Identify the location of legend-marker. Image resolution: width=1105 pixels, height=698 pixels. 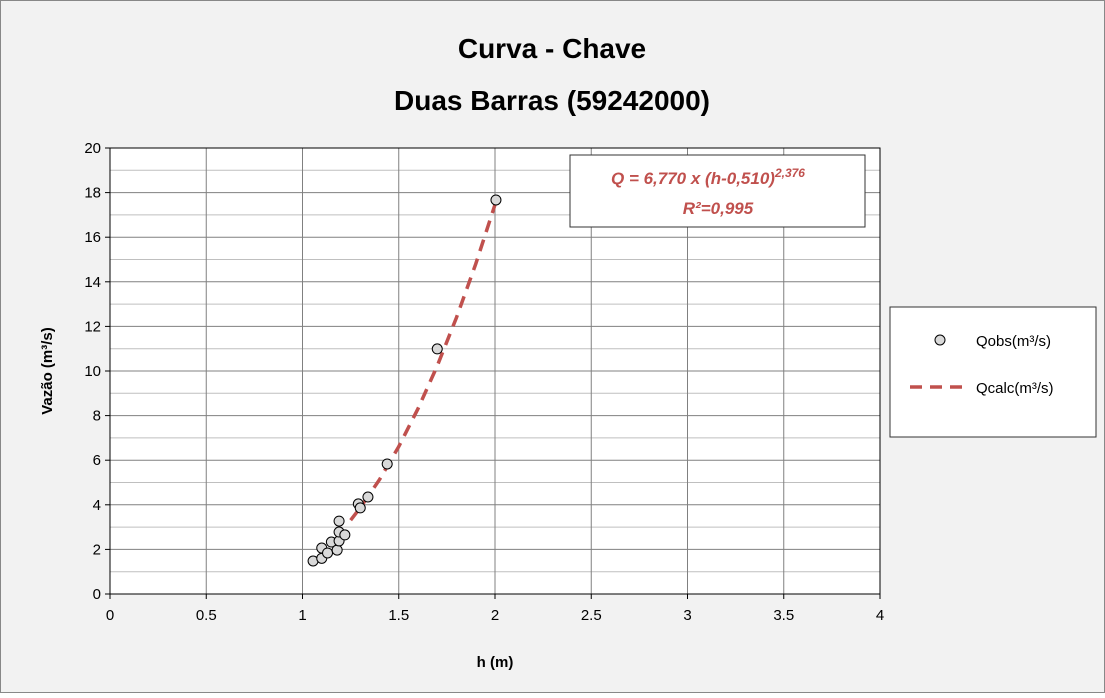
(940, 340).